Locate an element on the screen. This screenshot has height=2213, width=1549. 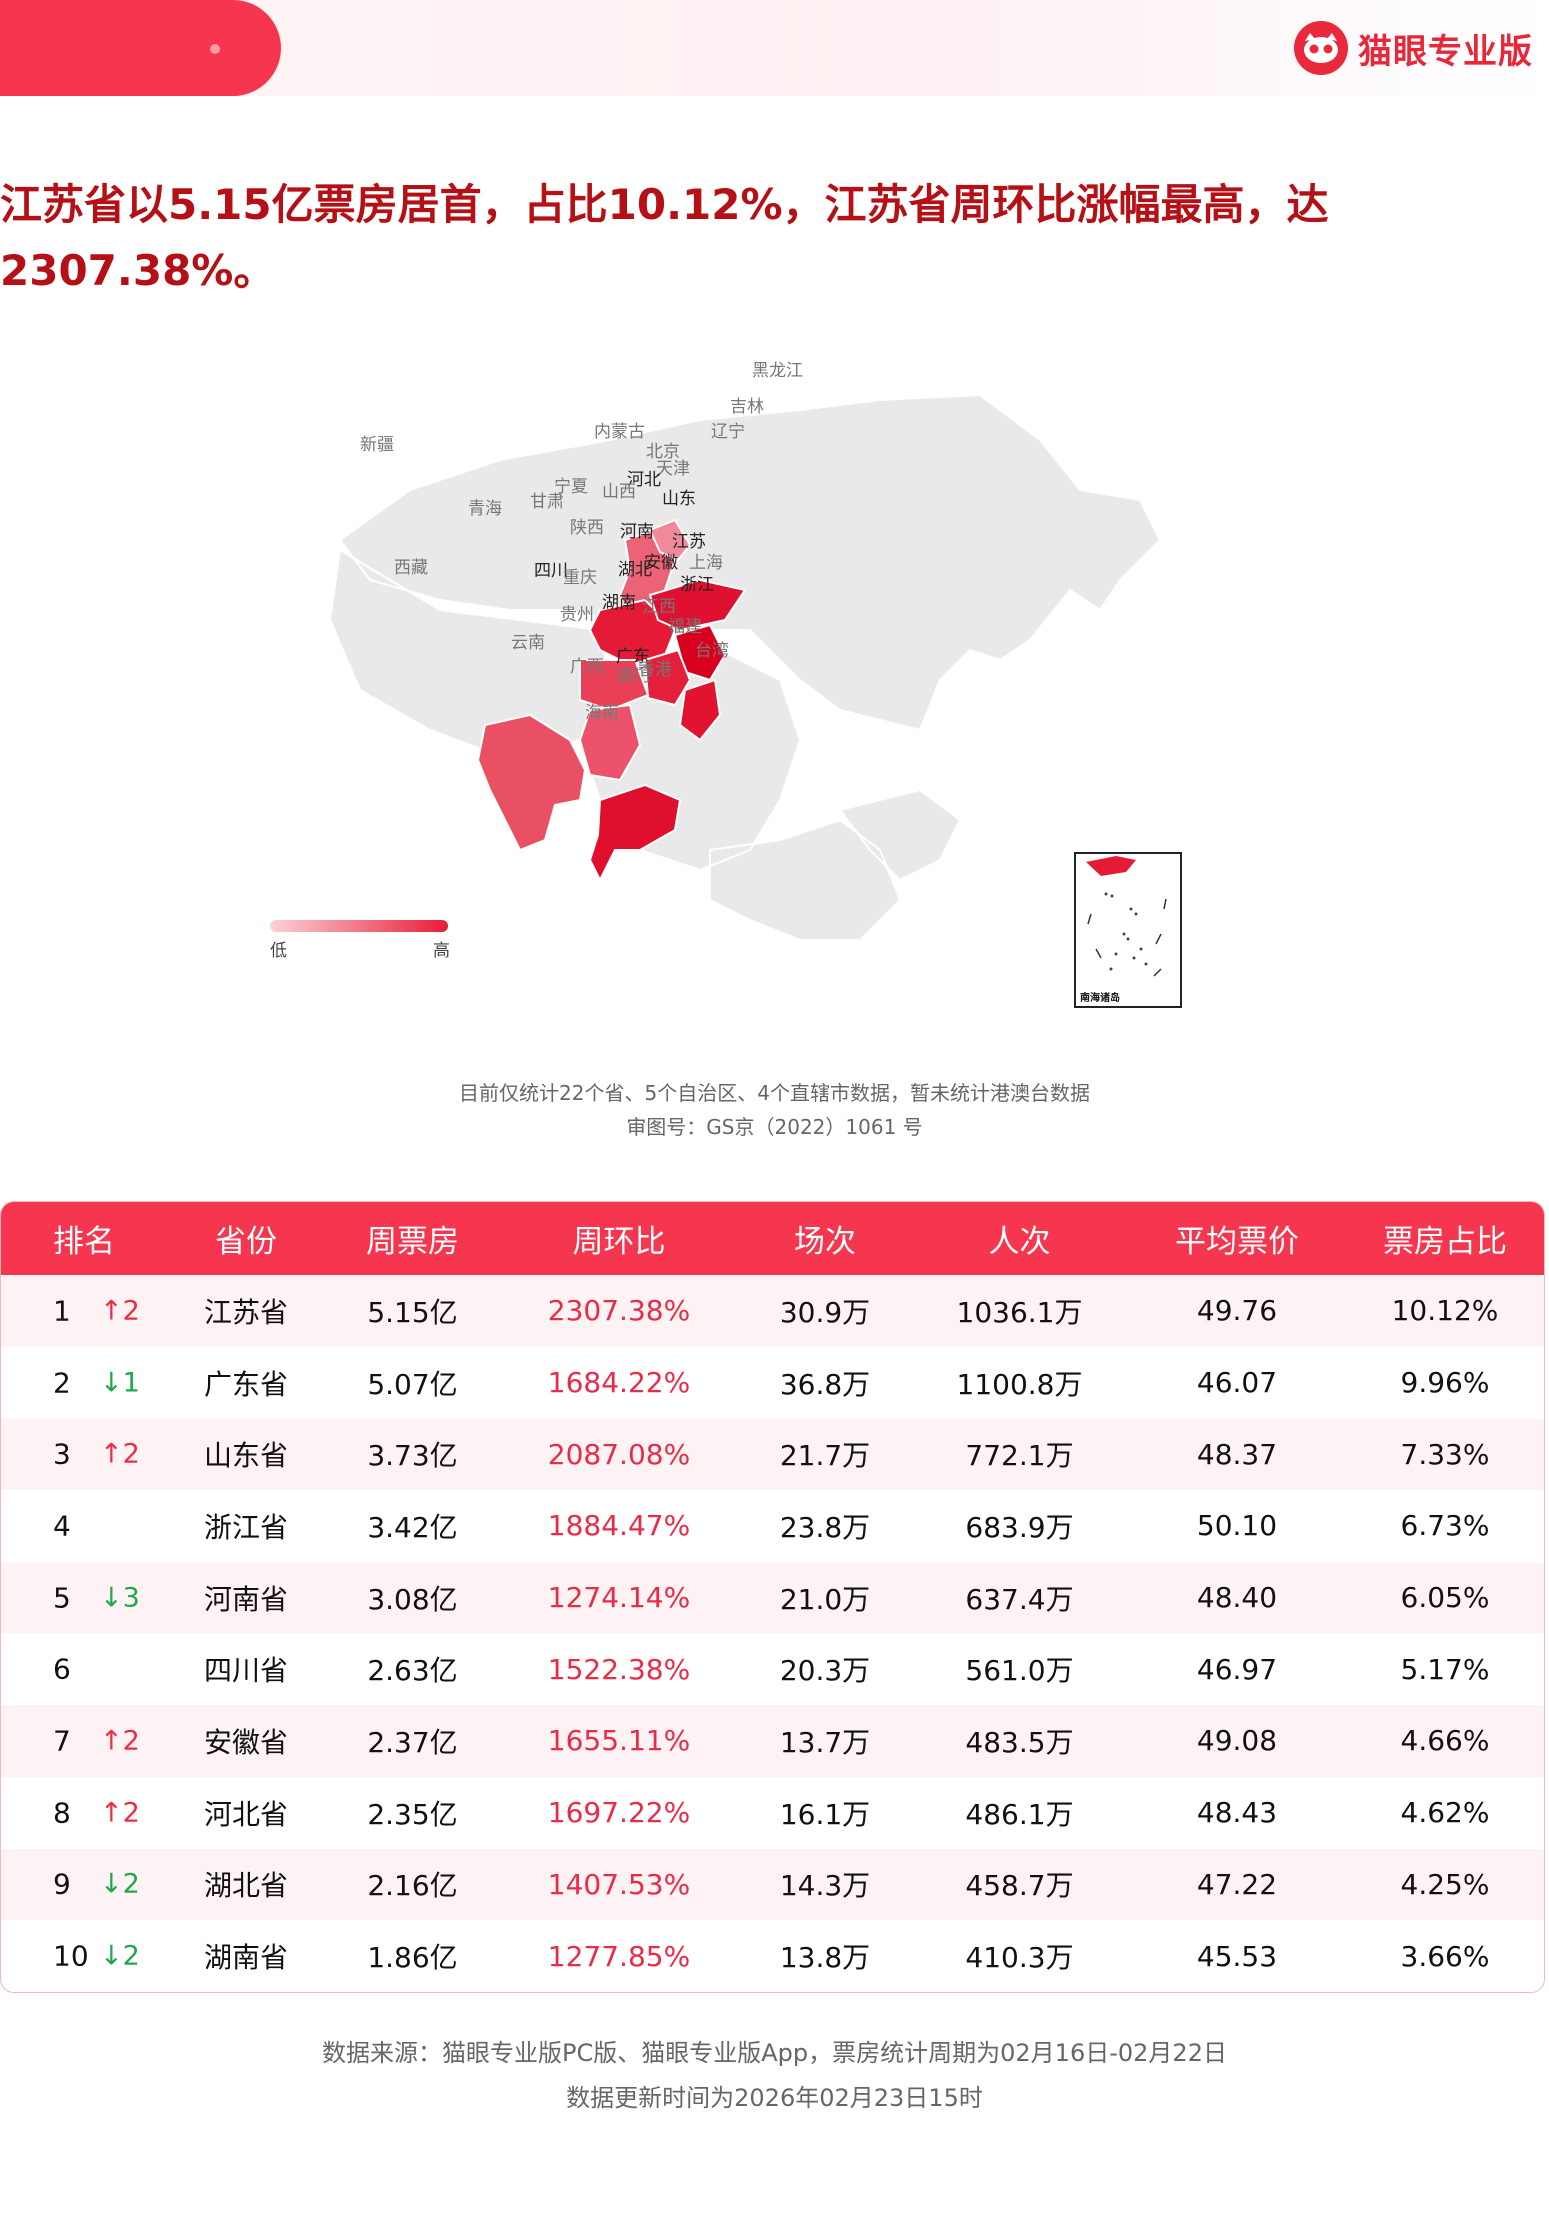
label-hebei: 河北 is located at coordinates (644, 480).